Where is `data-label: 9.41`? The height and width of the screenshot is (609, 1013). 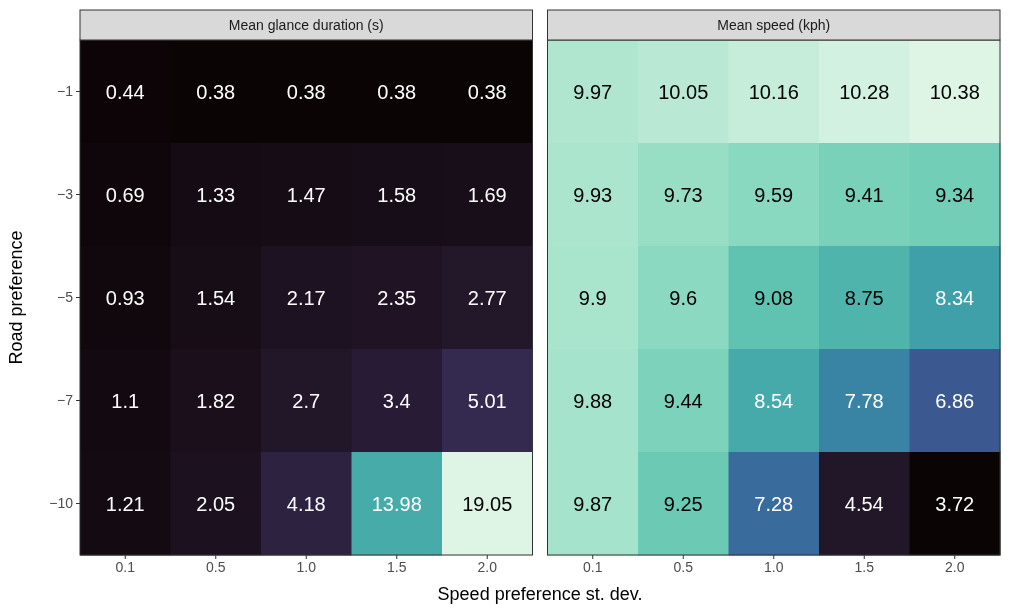
data-label: 9.41 is located at coordinates (864, 194).